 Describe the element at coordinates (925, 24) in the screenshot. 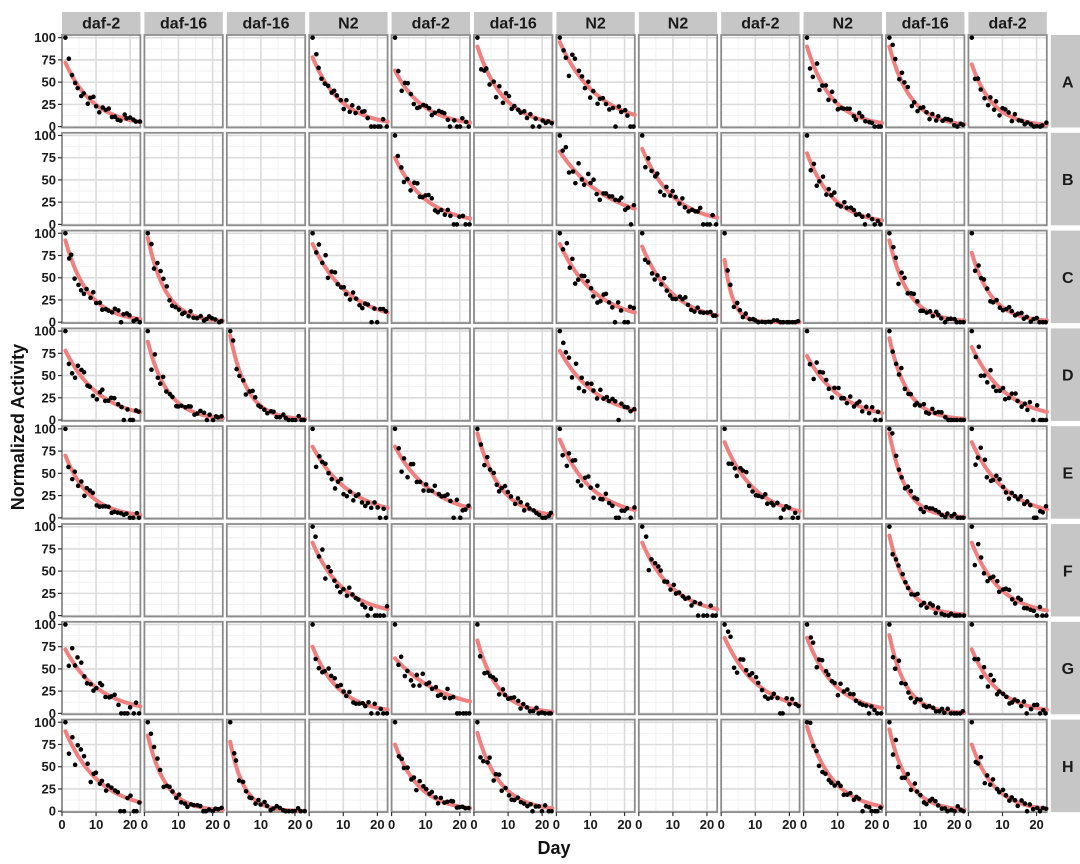

I see `column-strip-label: daf-16` at that location.